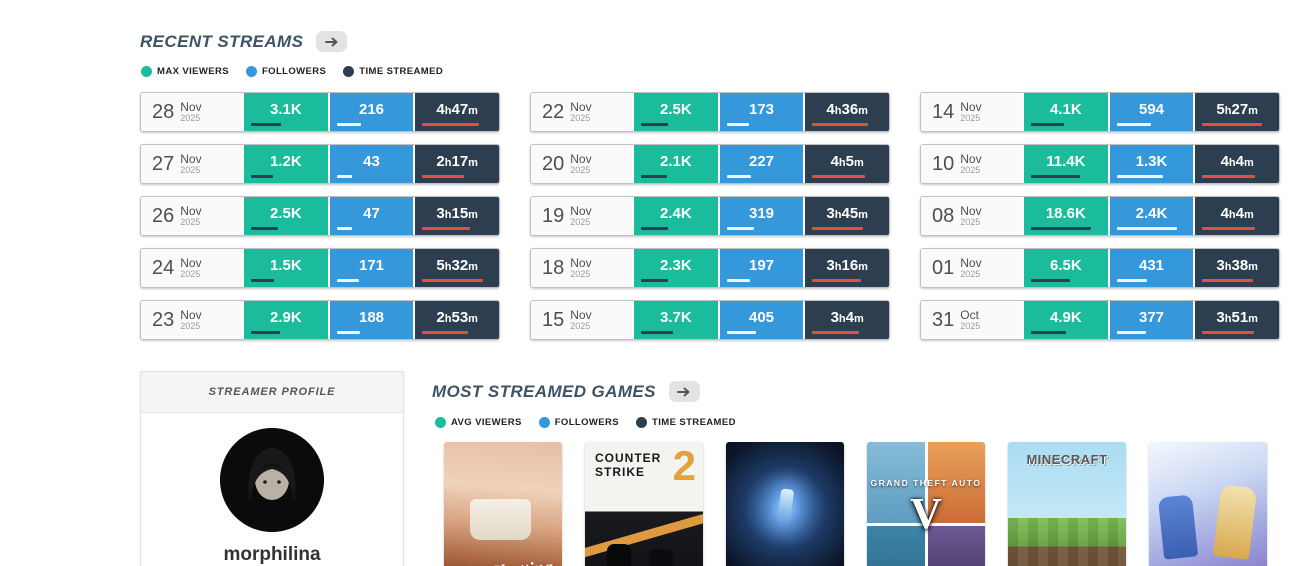 This screenshot has width=1306, height=566. I want to click on stream-card: 18 Nov 2025 2.3K 197 3h16m, so click(710, 268).